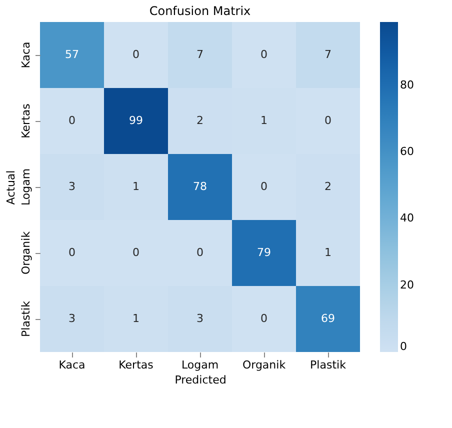  Describe the element at coordinates (72, 54) in the screenshot. I see `data-label: 57` at that location.